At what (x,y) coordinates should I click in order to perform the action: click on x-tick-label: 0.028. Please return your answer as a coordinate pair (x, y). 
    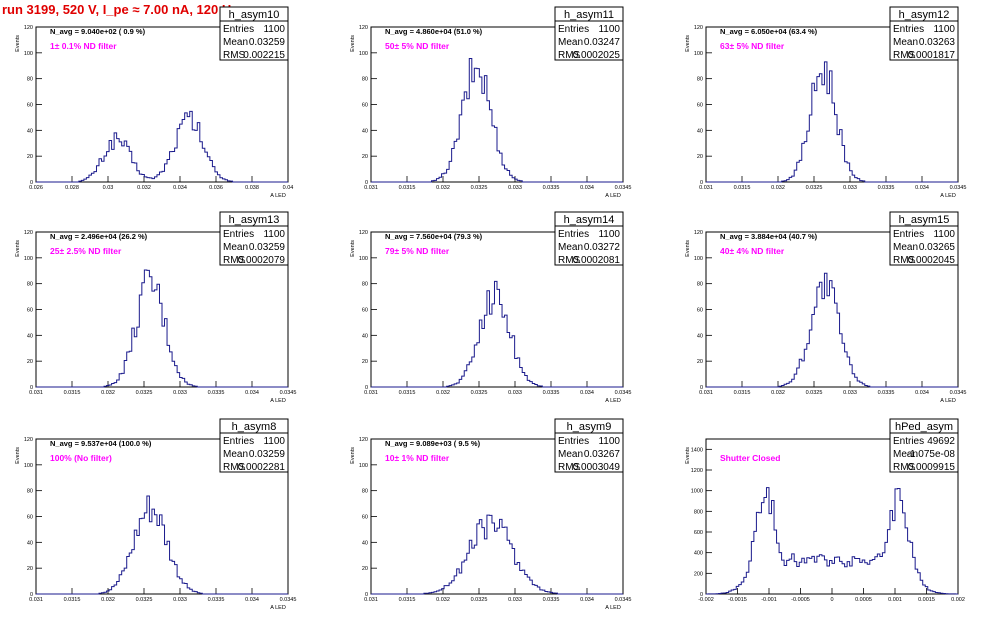
    Looking at the image, I should click on (72, 188).